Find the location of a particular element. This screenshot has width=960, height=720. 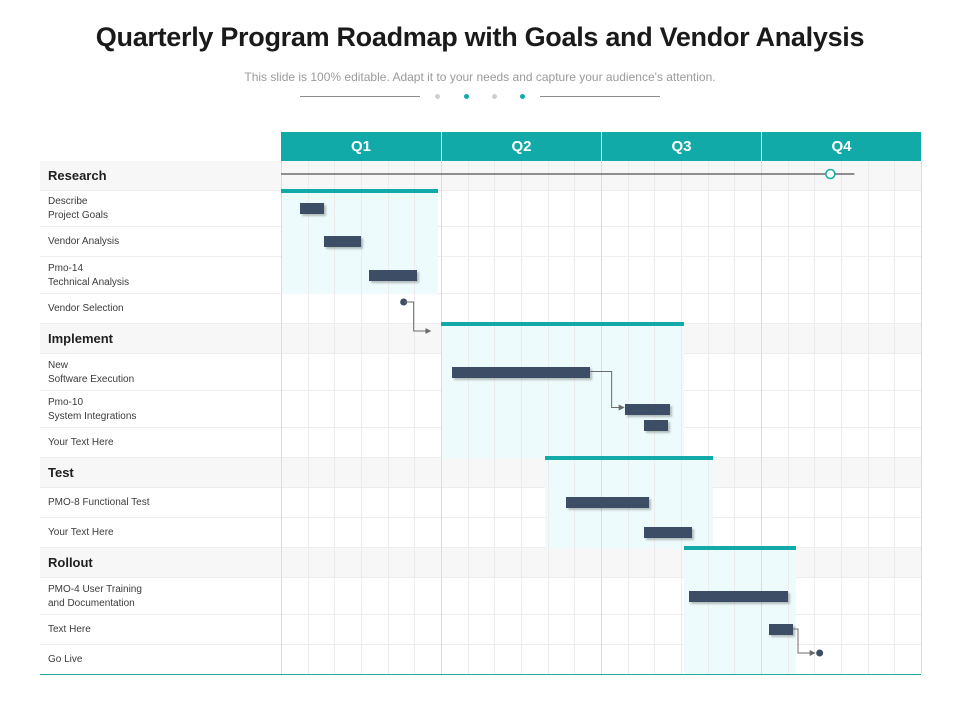

task-label: Pmo-10 System Integrations is located at coordinates (92, 409).